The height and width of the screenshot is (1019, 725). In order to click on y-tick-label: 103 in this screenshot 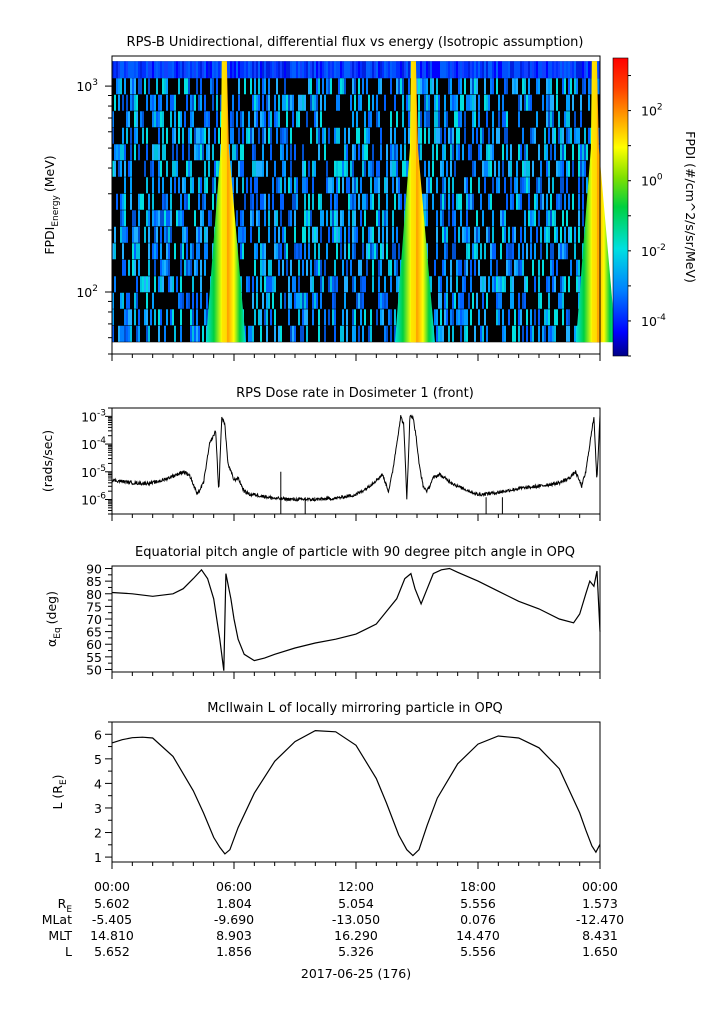, I will do `click(87, 86)`.